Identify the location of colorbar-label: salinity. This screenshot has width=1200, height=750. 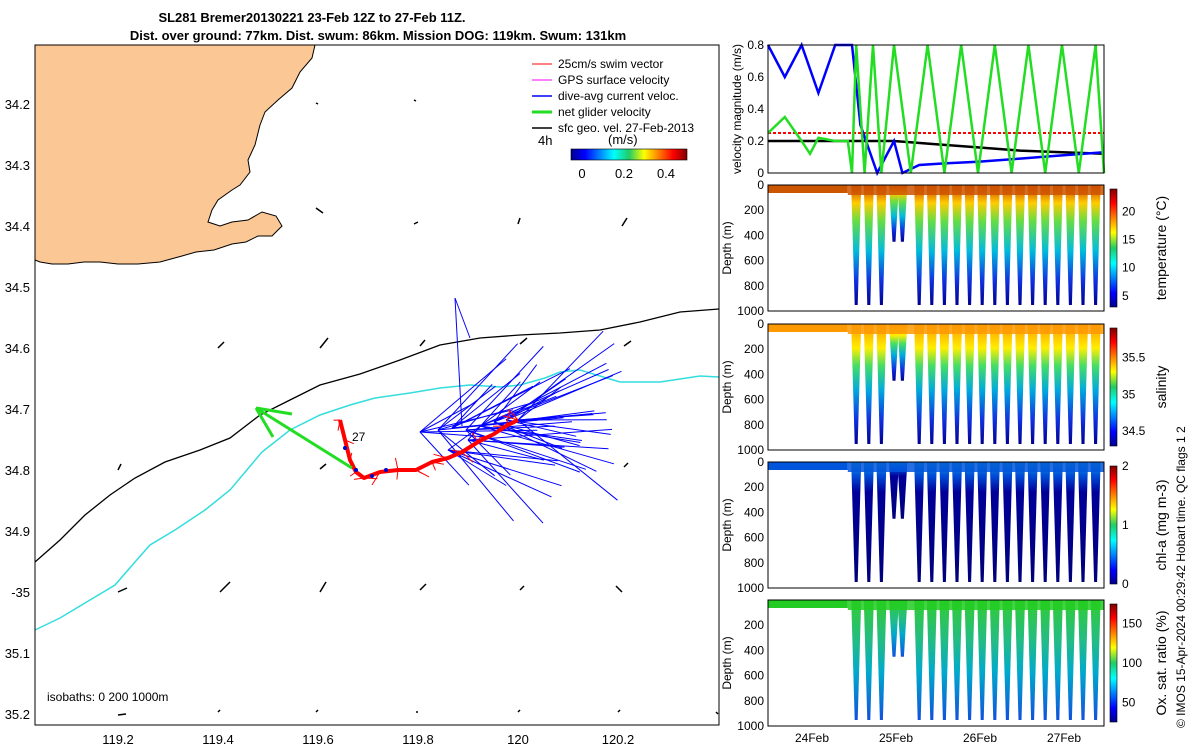
(1161, 387).